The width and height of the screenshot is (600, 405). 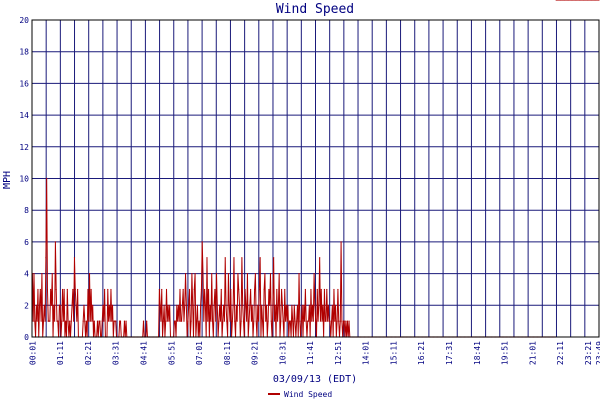 What do you see at coordinates (393, 353) in the screenshot?
I see `x-tick-label: 15:11` at bounding box center [393, 353].